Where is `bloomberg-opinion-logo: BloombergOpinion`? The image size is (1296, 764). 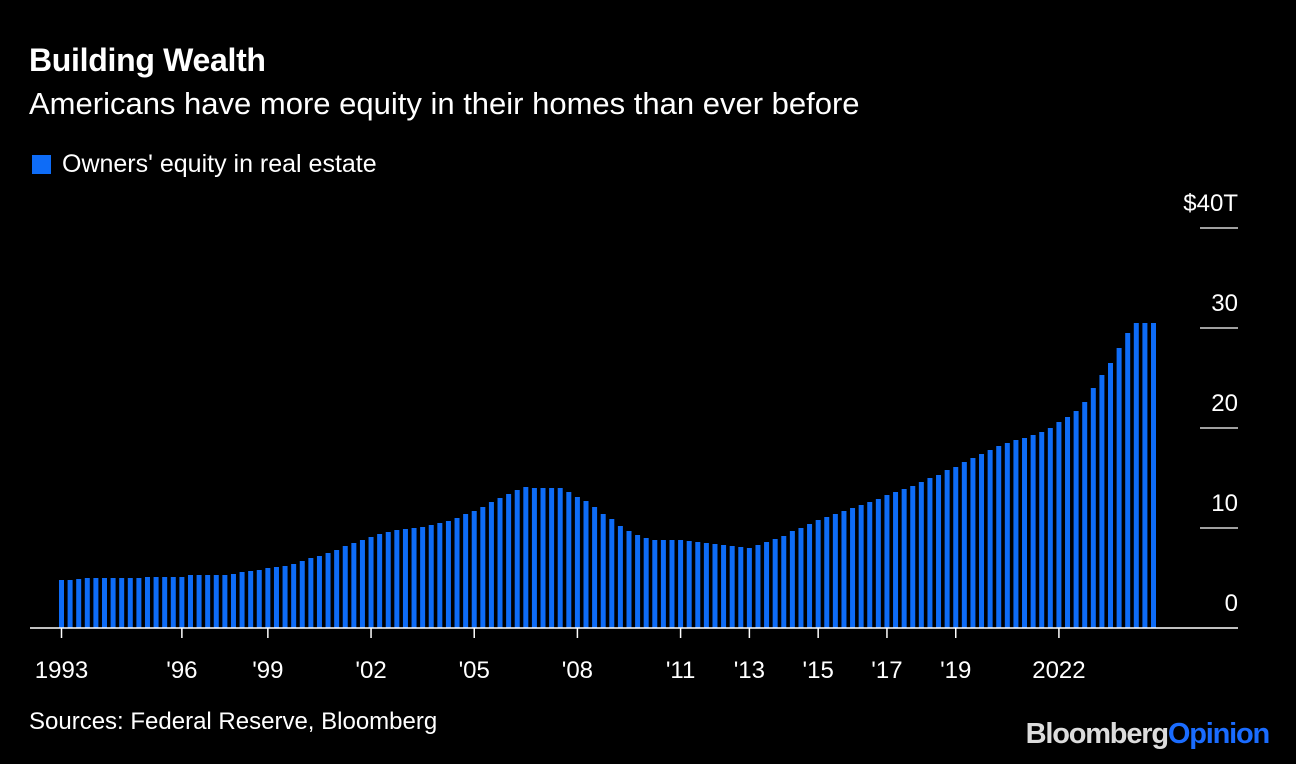
bloomberg-opinion-logo: BloombergOpinion is located at coordinates (1148, 734).